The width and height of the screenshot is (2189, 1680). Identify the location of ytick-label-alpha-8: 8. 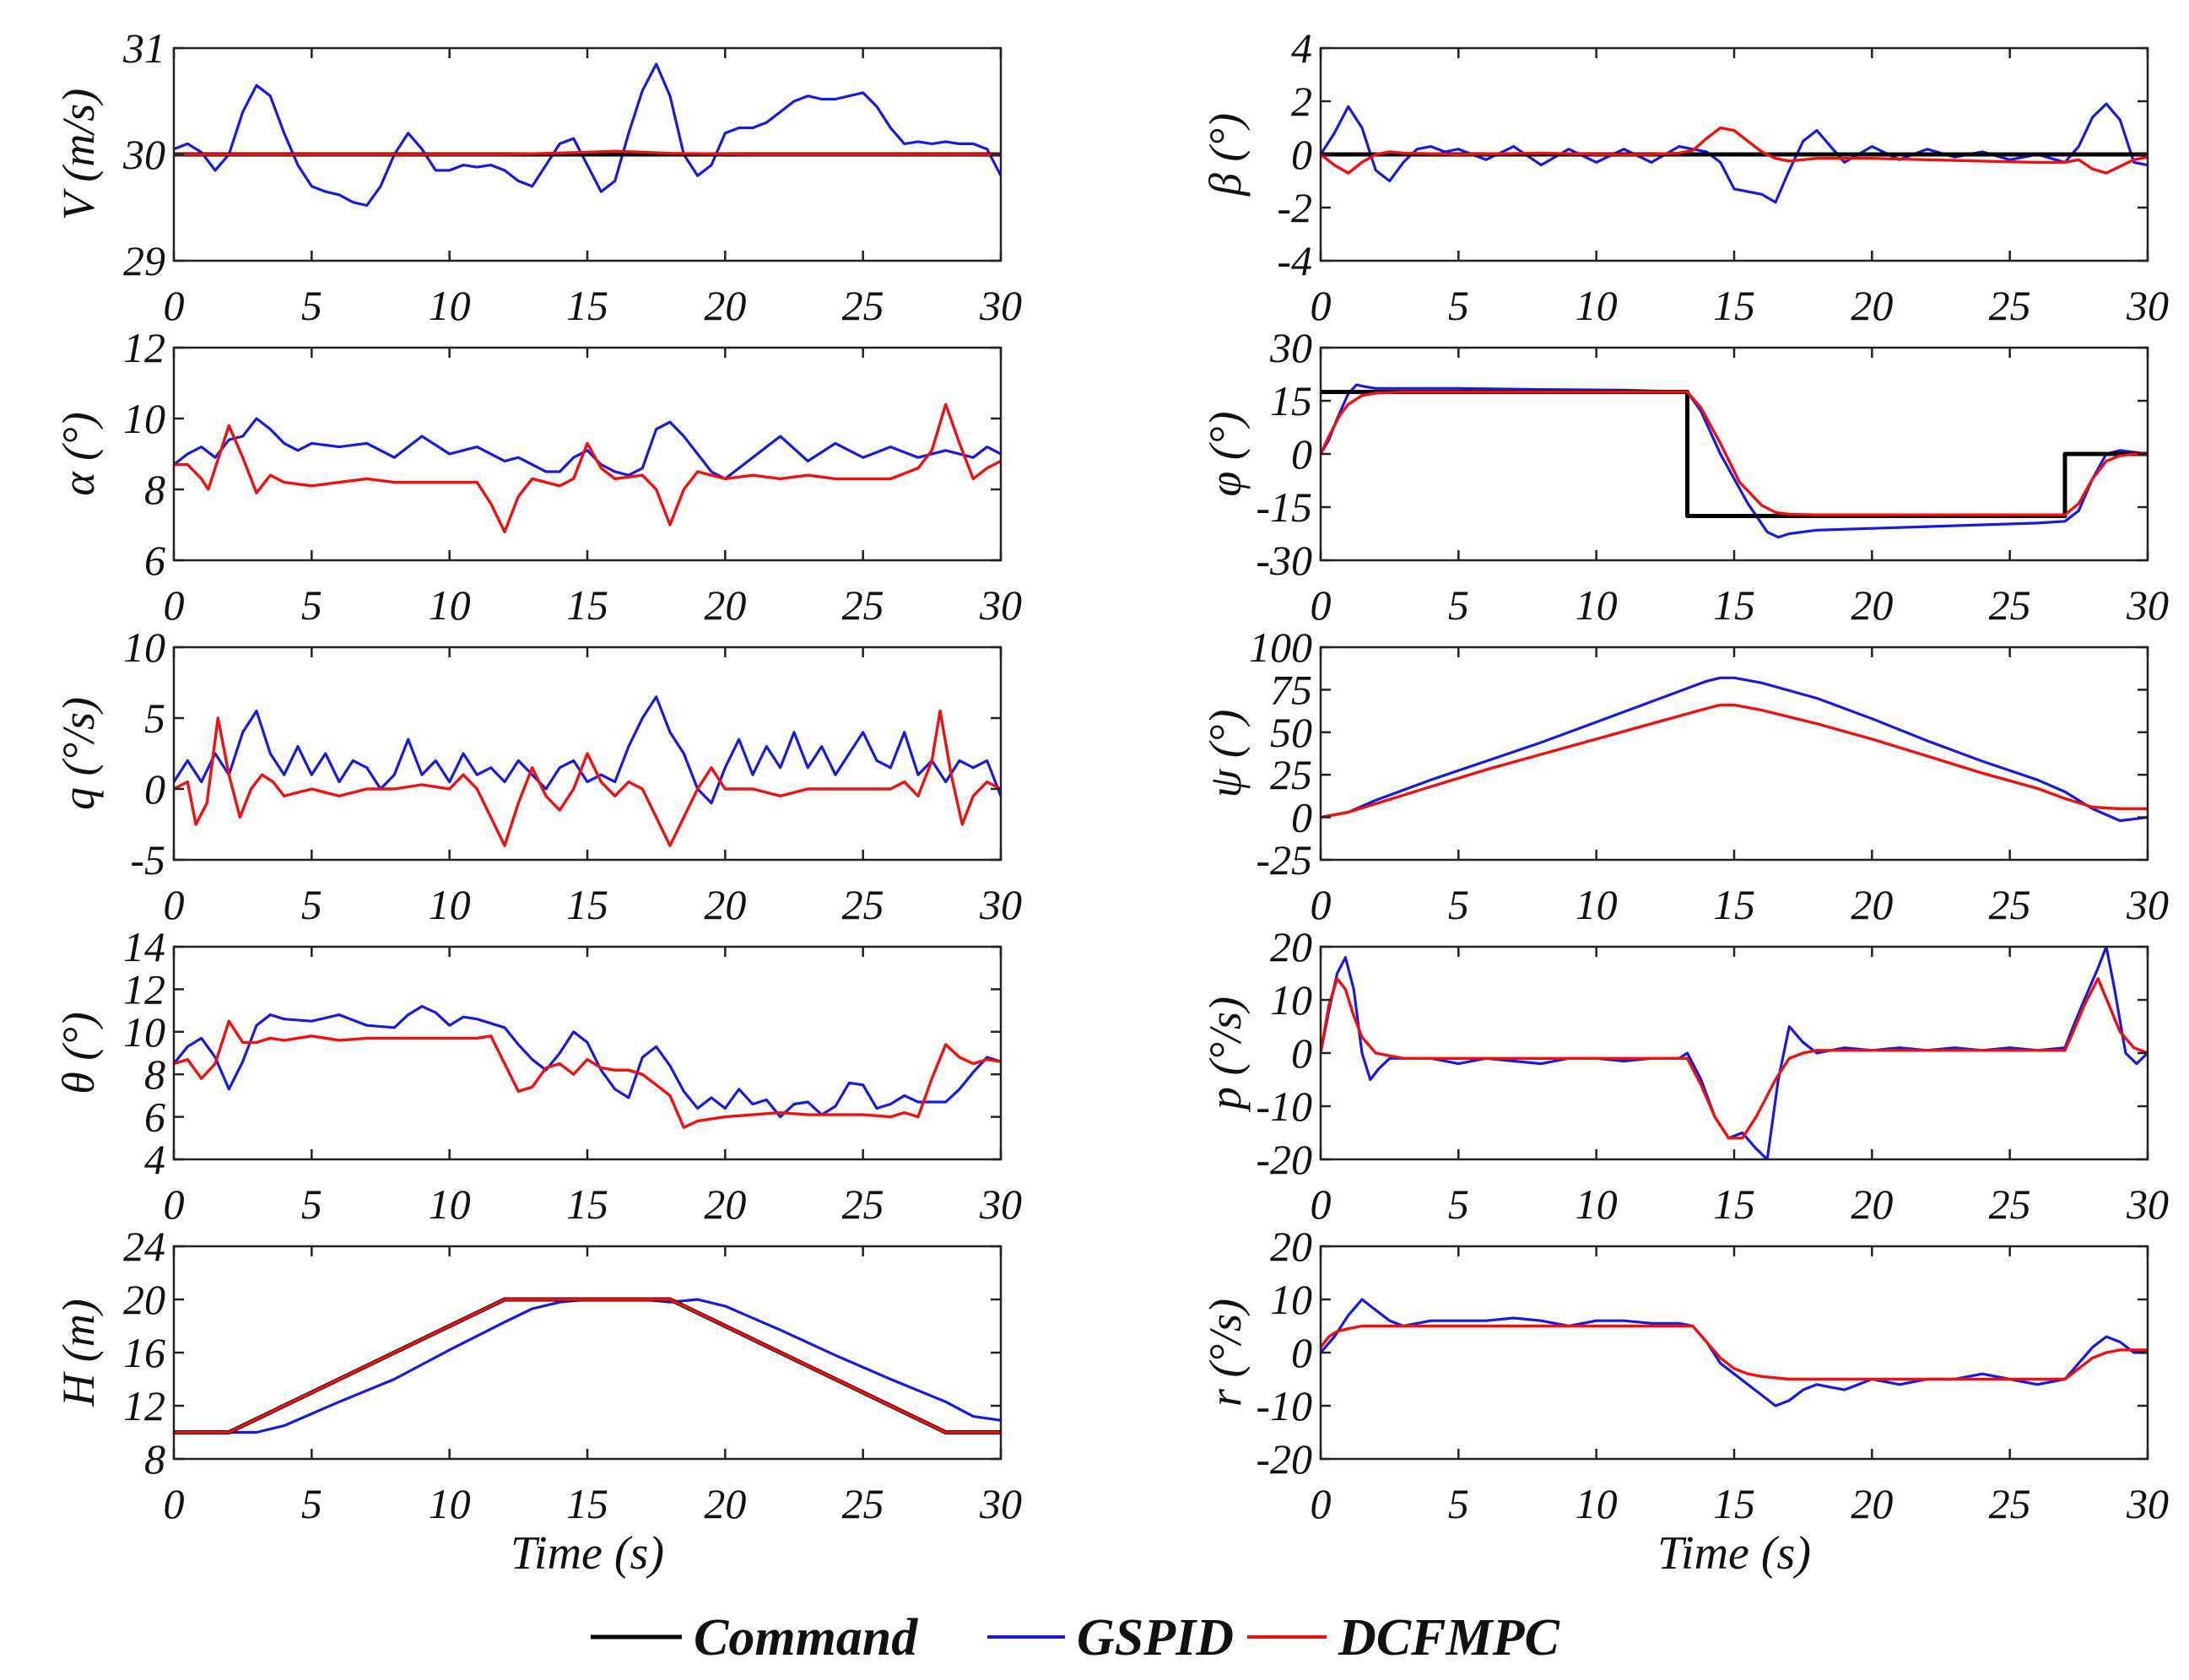
(154, 489).